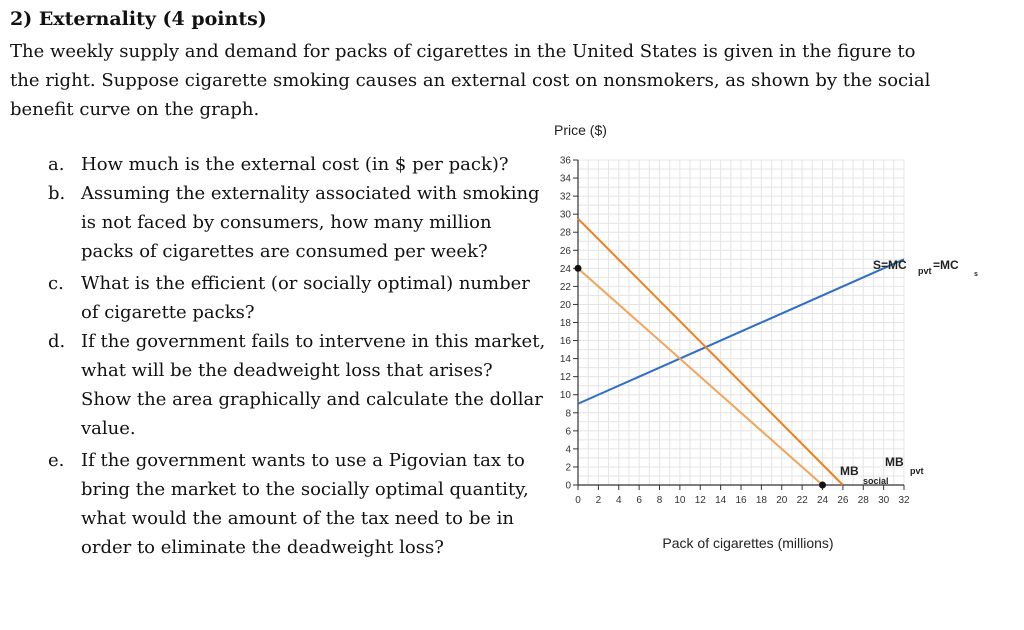 The height and width of the screenshot is (630, 1024). I want to click on y-tick-label: 8, so click(568, 413).